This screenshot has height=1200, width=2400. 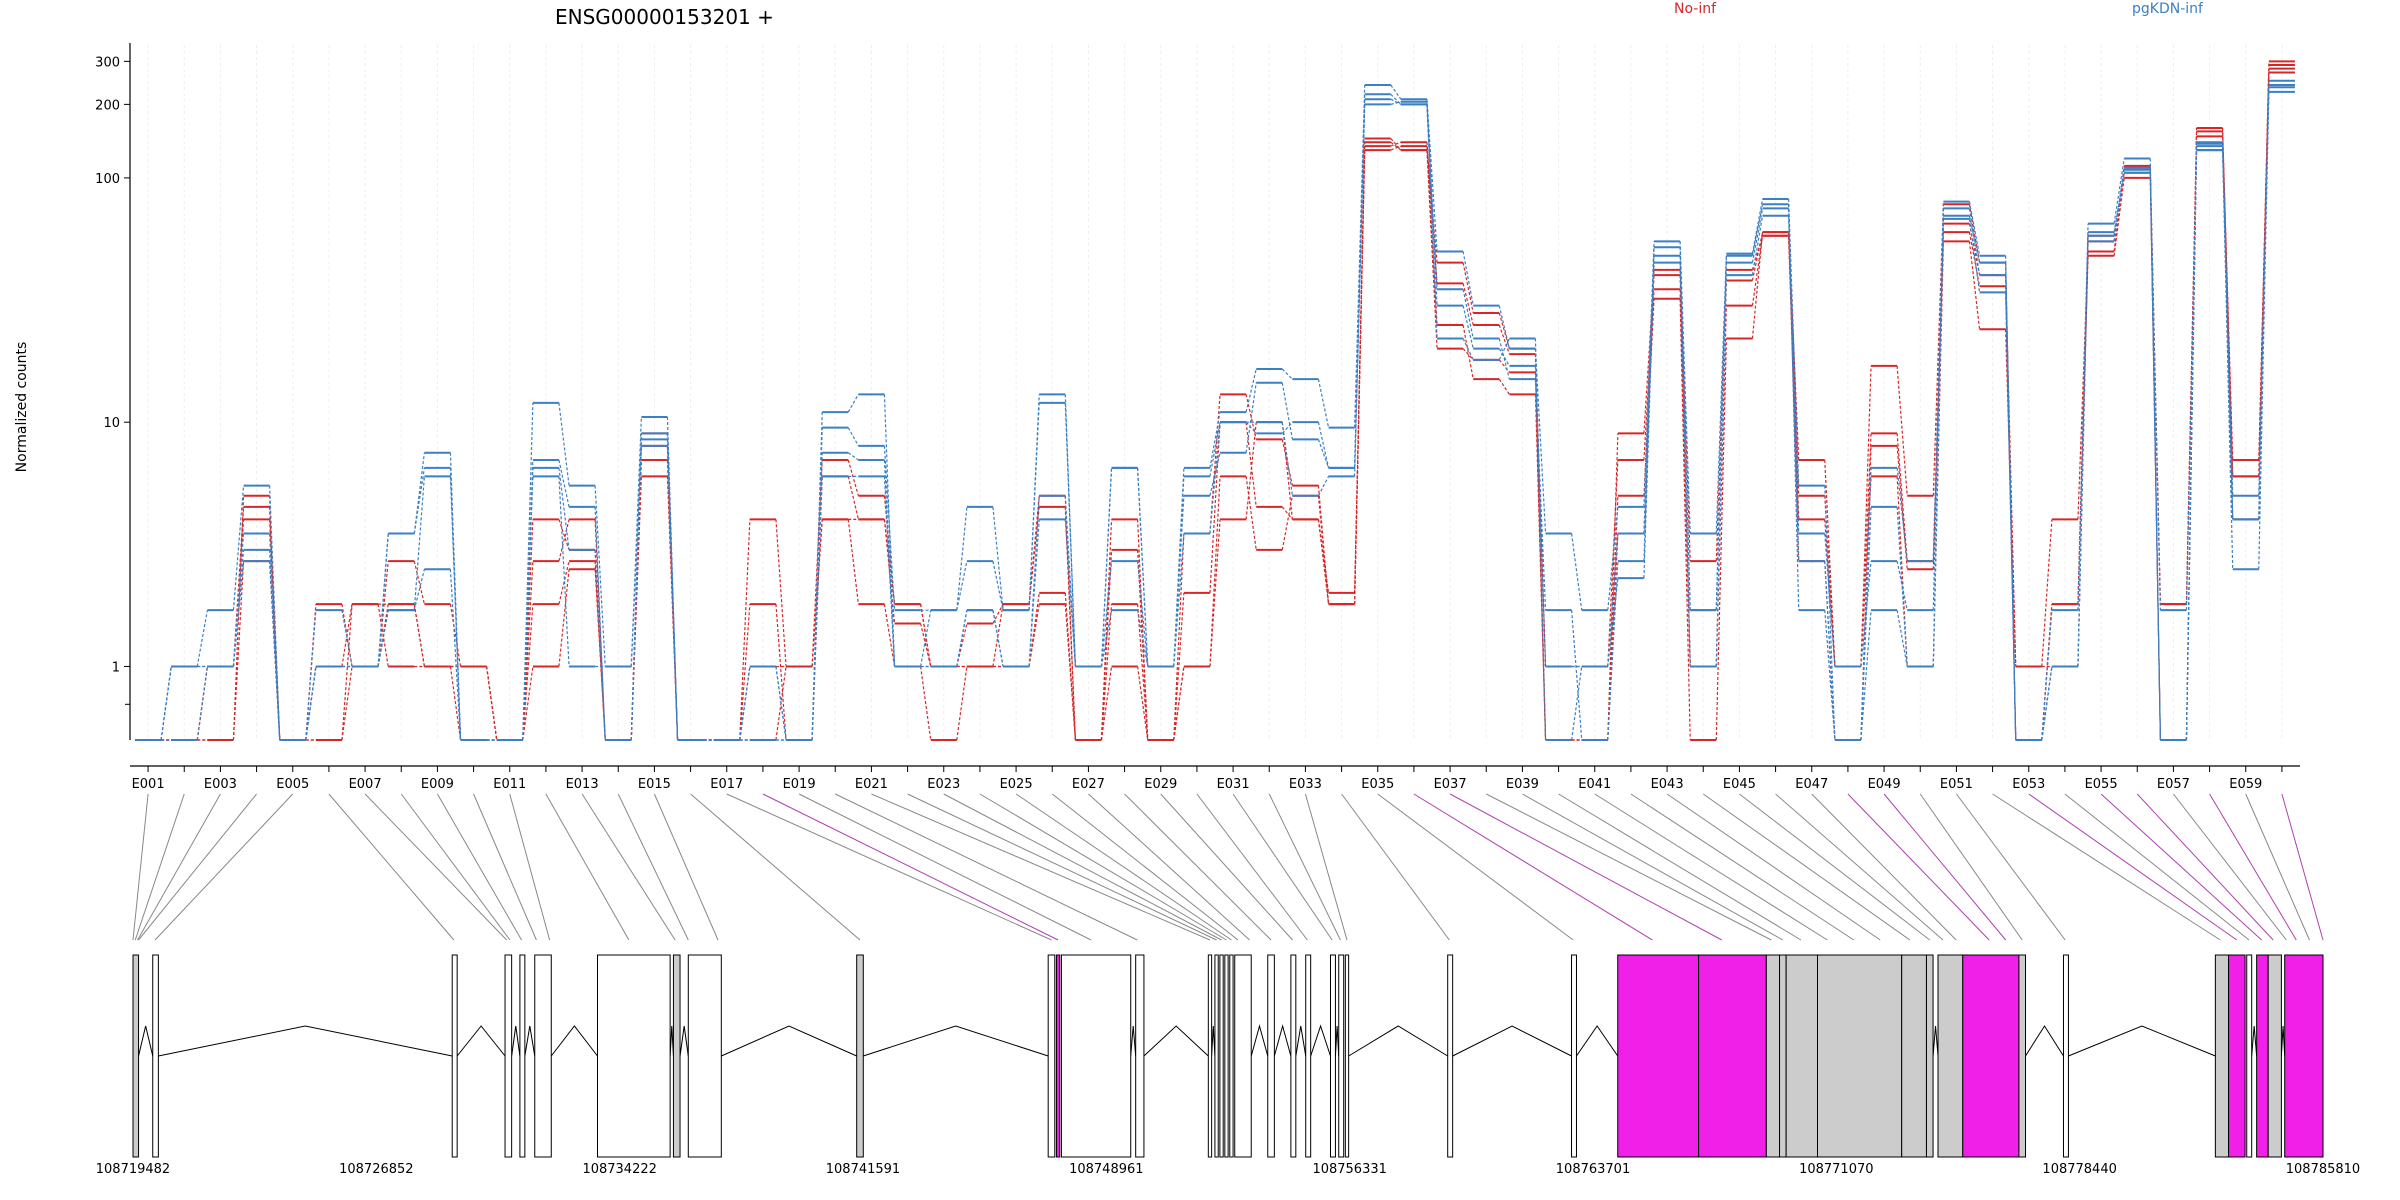 What do you see at coordinates (437, 784) in the screenshot?
I see `x-tick-label: E009` at bounding box center [437, 784].